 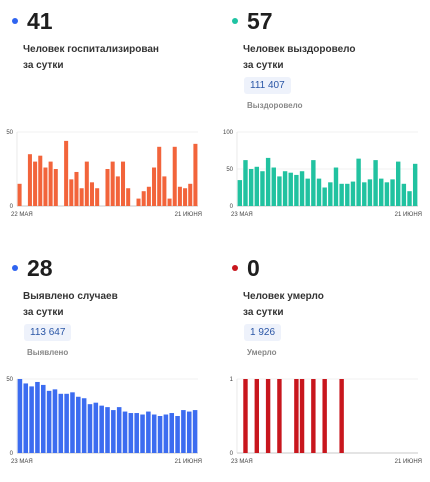 I want to click on cumulative-total: 1 926, so click(x=263, y=332).